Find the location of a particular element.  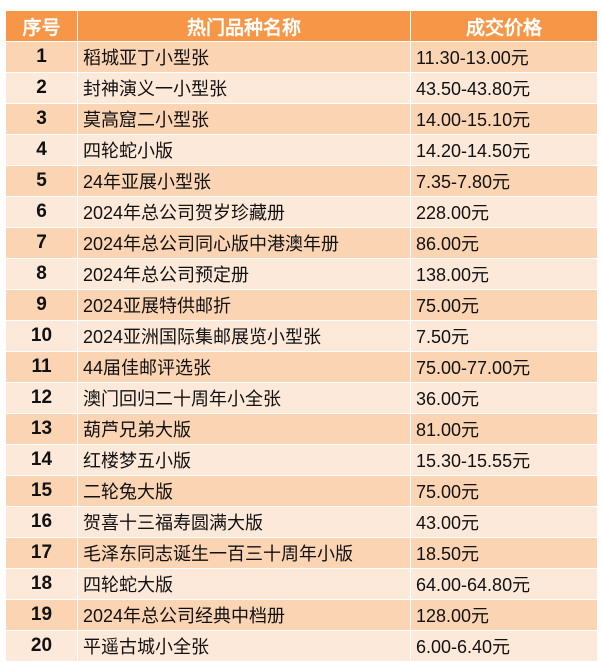

cell-name: 2024年总公司经典中档册 is located at coordinates (244, 615).